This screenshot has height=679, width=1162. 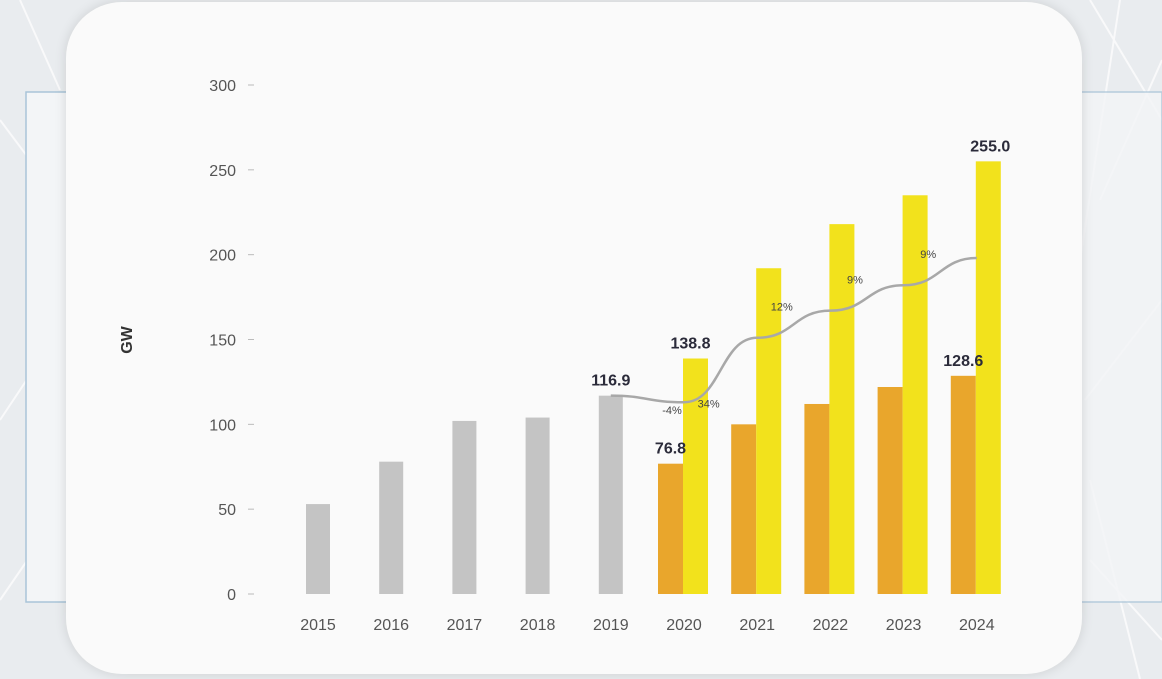 What do you see at coordinates (222, 425) in the screenshot?
I see `y-tick-label: 100` at bounding box center [222, 425].